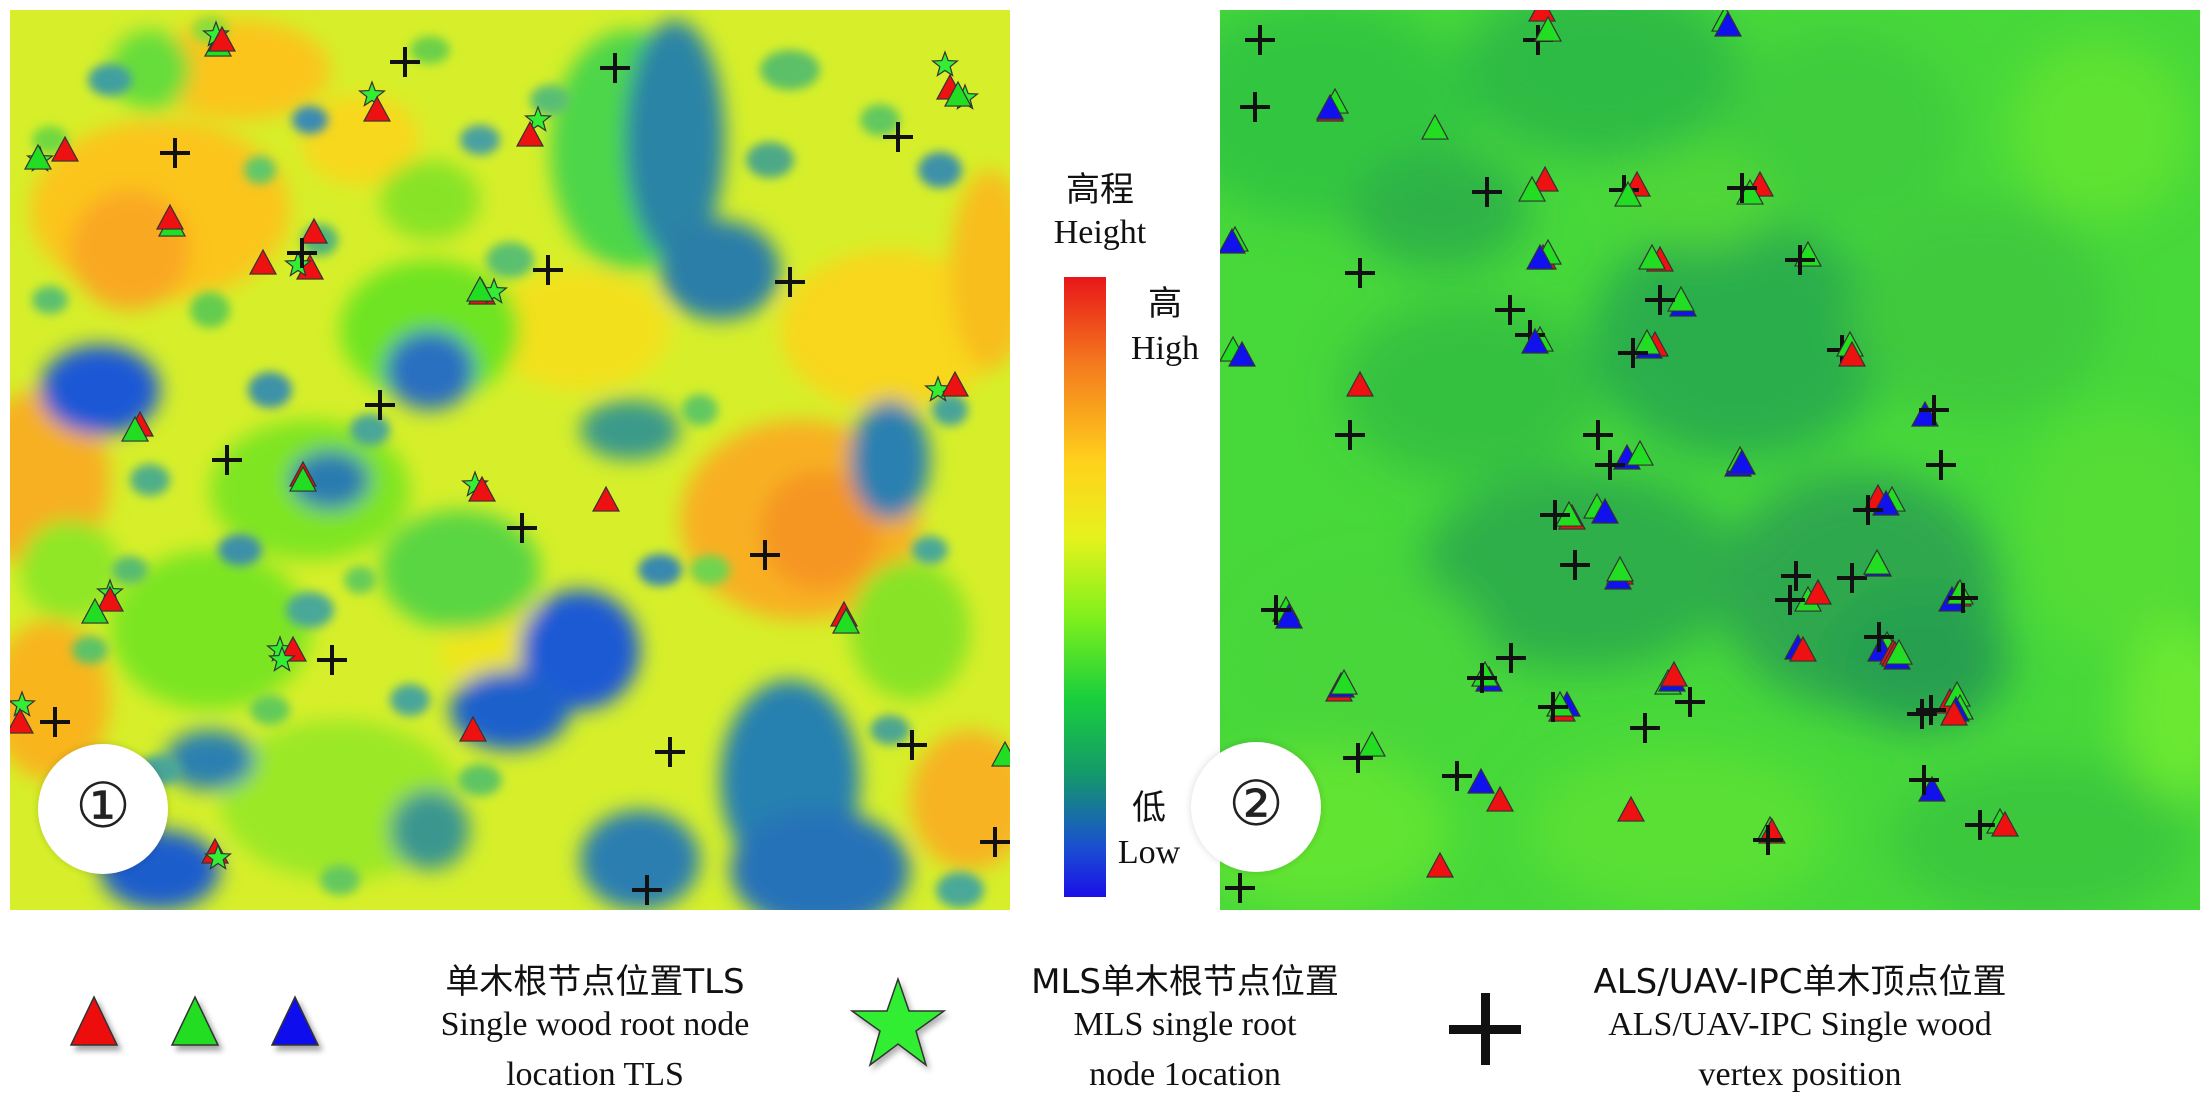  I want to click on colorbar-low-en: Low, so click(1149, 852).